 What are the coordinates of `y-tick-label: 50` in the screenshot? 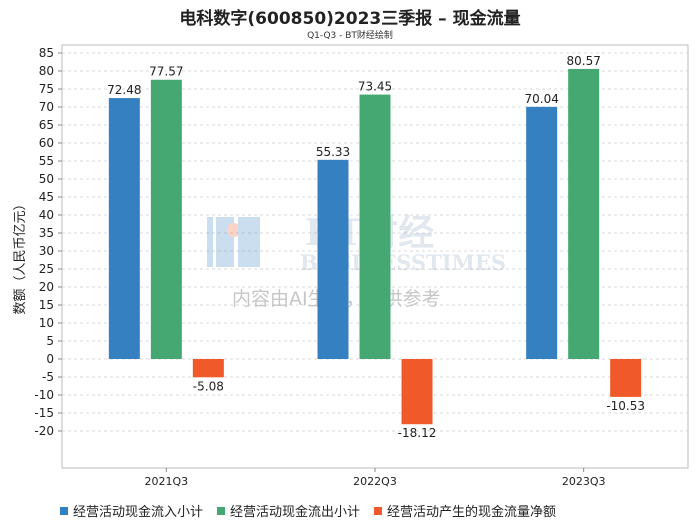 It's located at (46, 179).